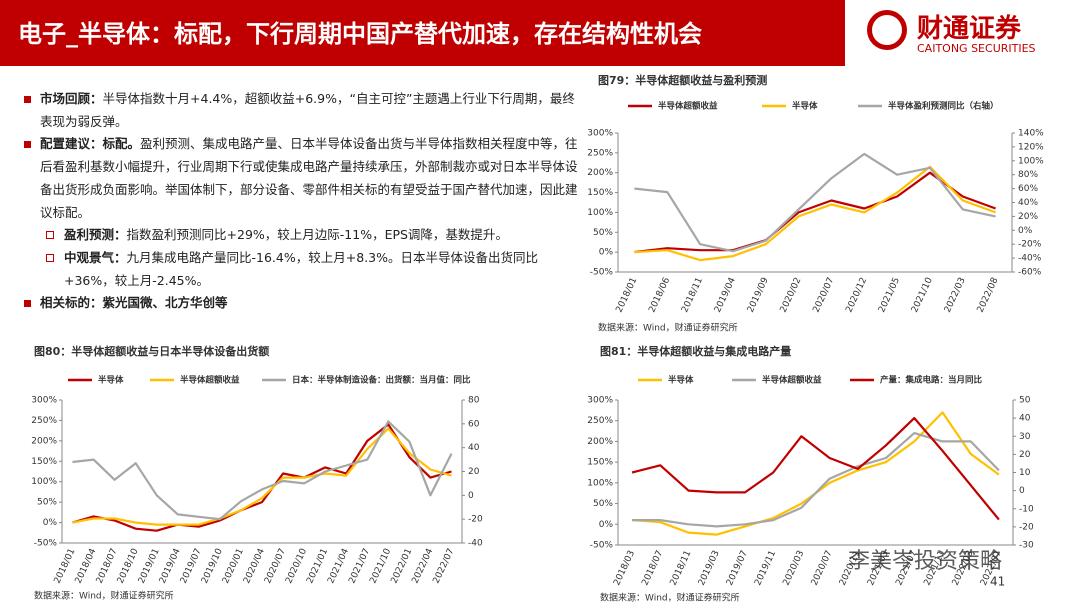  Describe the element at coordinates (822, 568) in the screenshot. I see `x-tick-label: 2020/07` at that location.